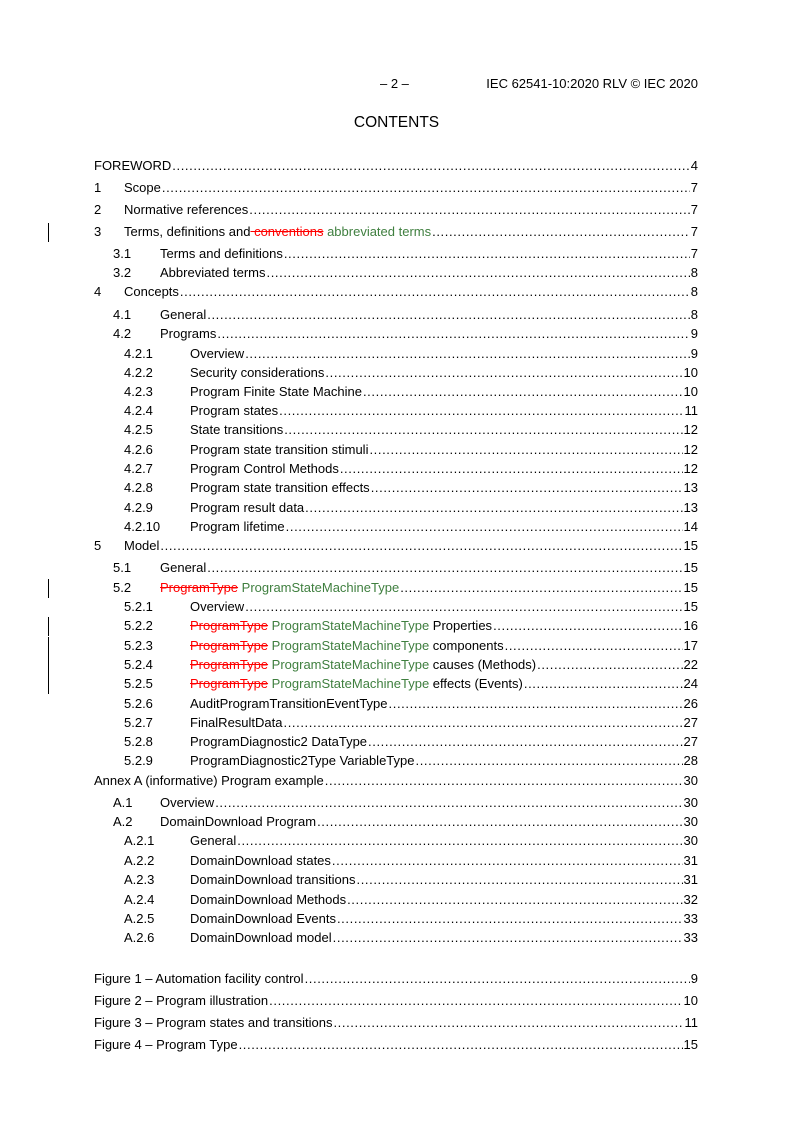 Image resolution: width=793 pixels, height=1122 pixels. What do you see at coordinates (411, 354) in the screenshot?
I see `toc-entry: 4.2.1 Overview 9` at bounding box center [411, 354].